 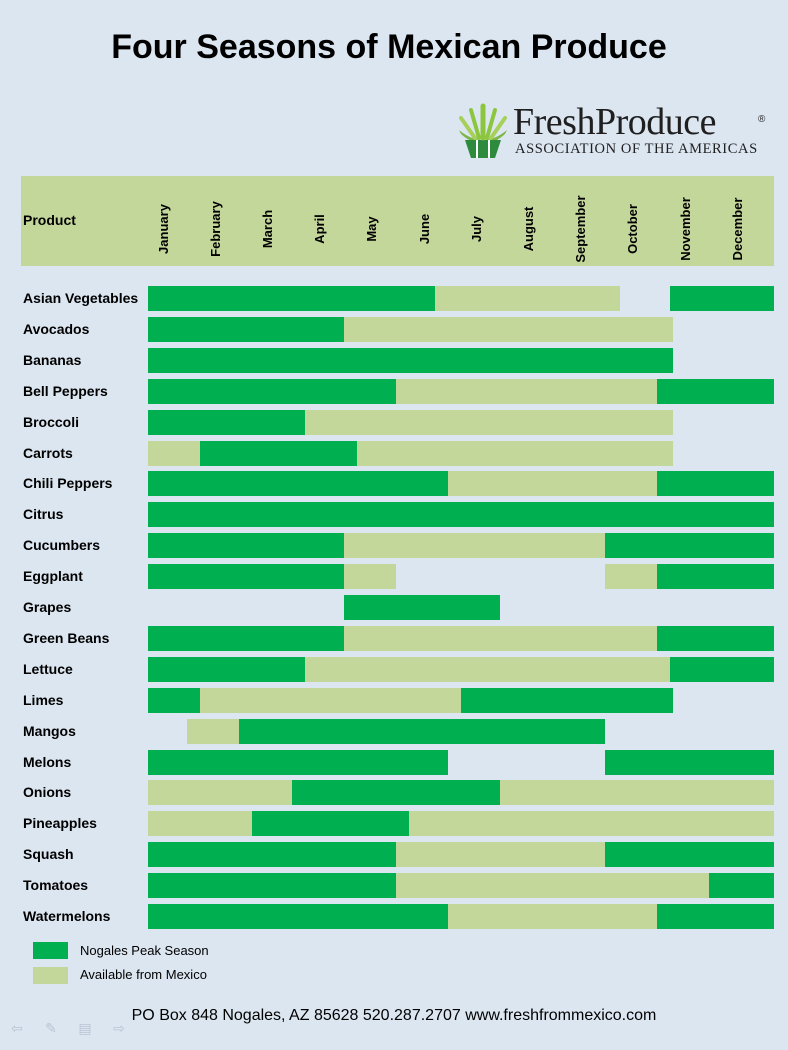 What do you see at coordinates (119, 1028) in the screenshot?
I see `forward-arrow-icon: ⇨` at bounding box center [119, 1028].